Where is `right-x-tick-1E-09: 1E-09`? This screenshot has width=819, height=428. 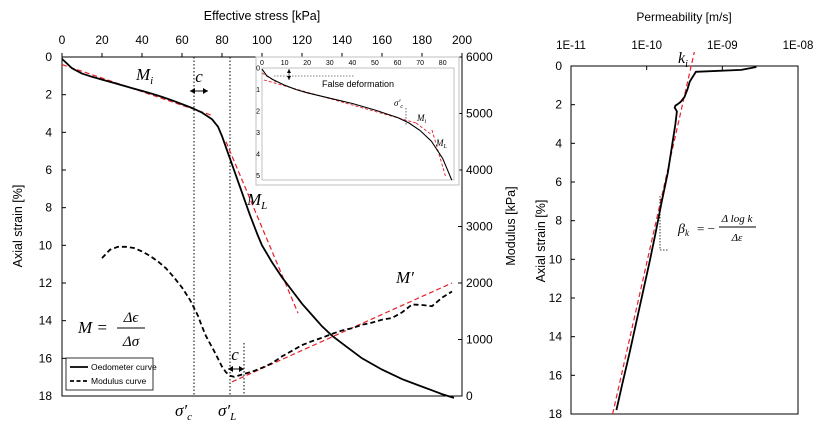 right-x-tick-1E-09: 1E-09 is located at coordinates (722, 46).